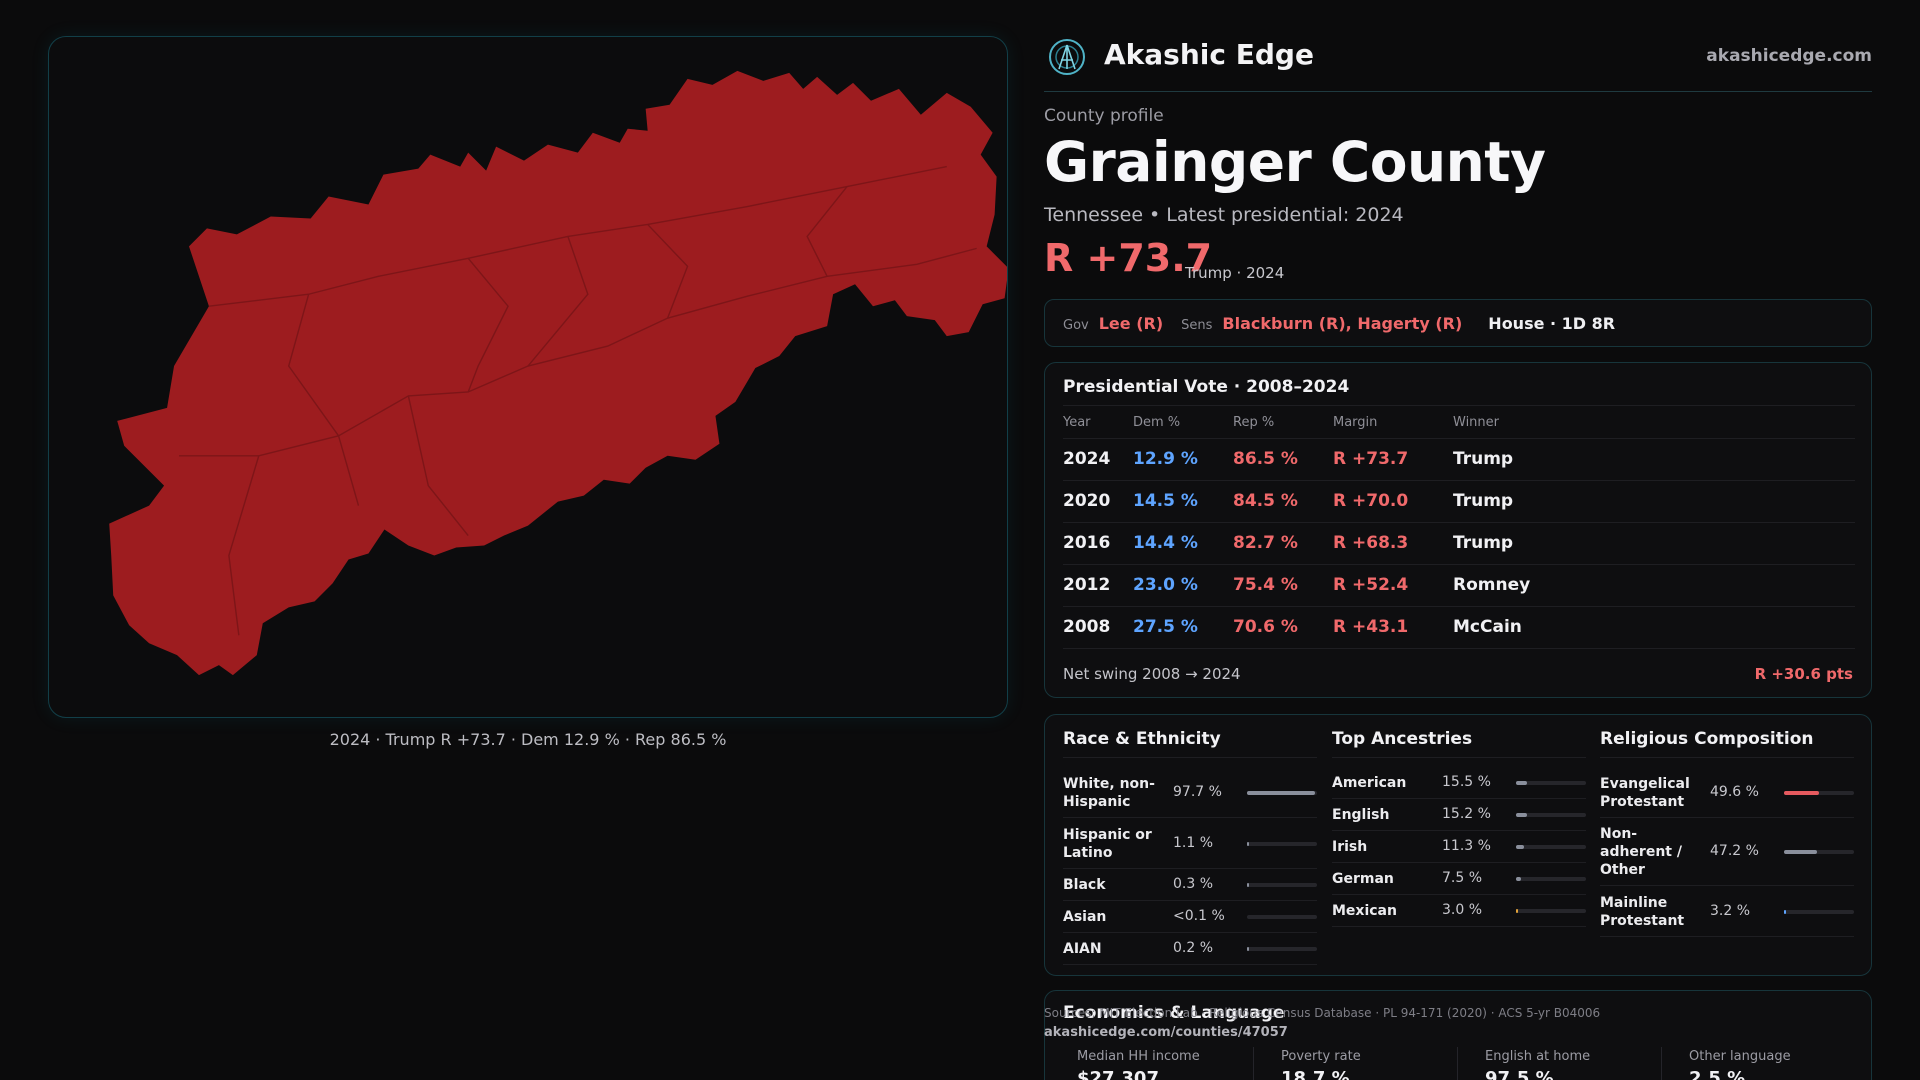 The height and width of the screenshot is (1080, 1920). What do you see at coordinates (1295, 162) in the screenshot?
I see `page-title: Grainger County` at bounding box center [1295, 162].